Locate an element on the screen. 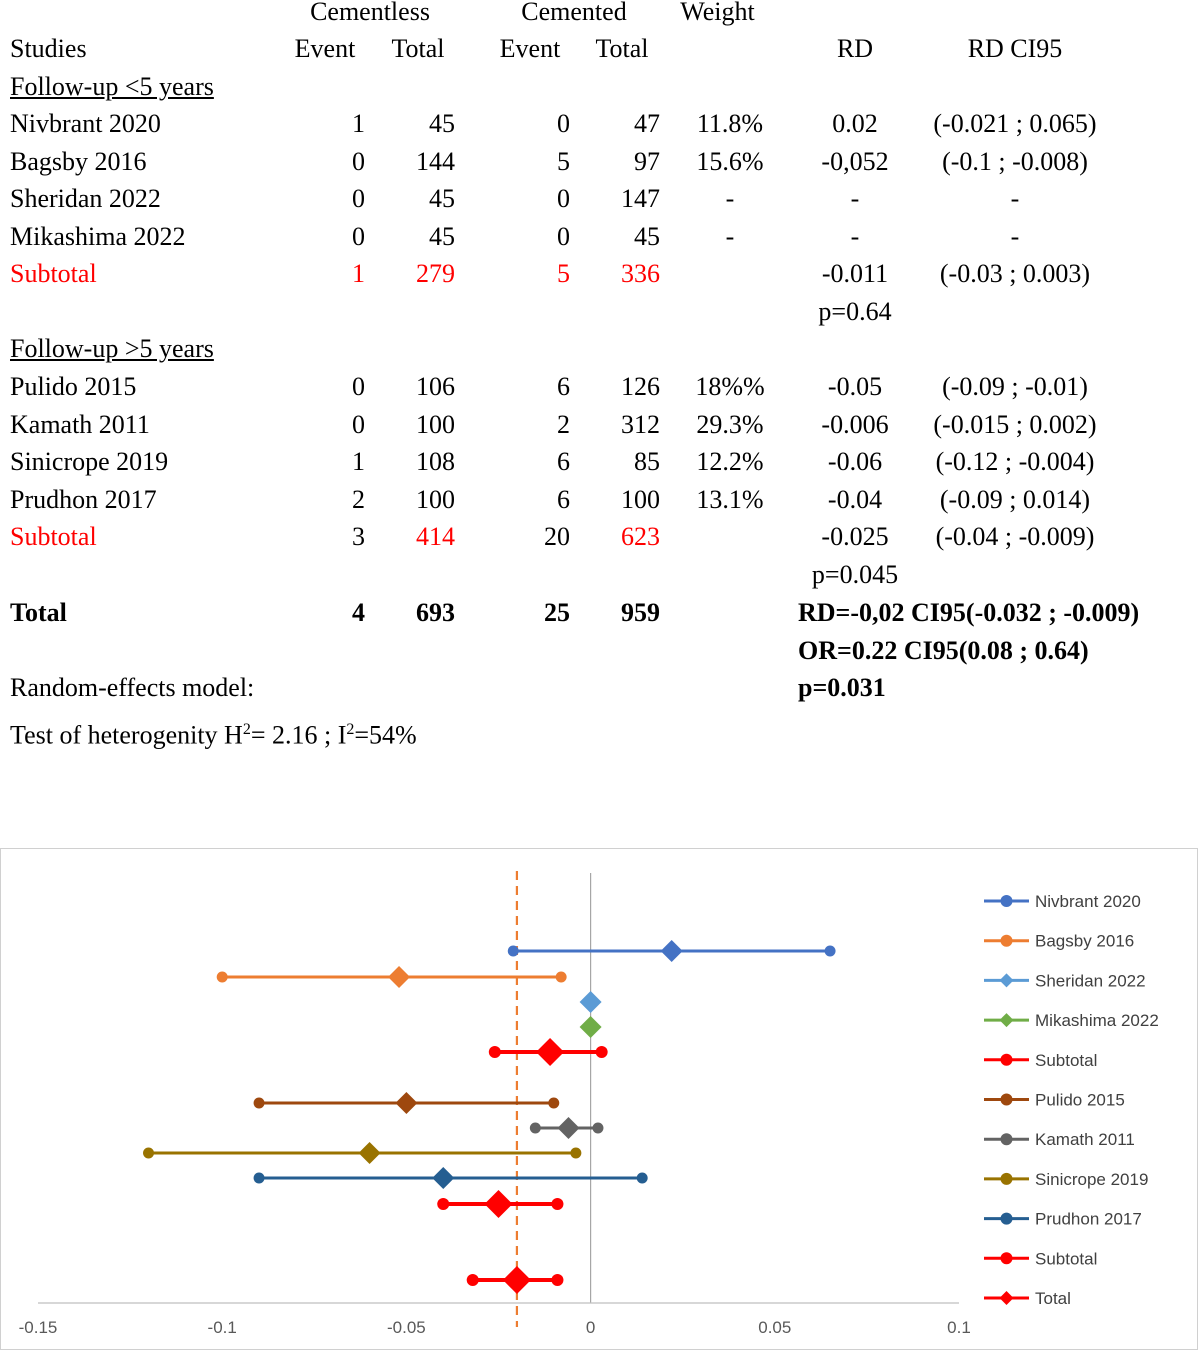  subtotal-2-event-cementless: 3 is located at coordinates (358, 536).